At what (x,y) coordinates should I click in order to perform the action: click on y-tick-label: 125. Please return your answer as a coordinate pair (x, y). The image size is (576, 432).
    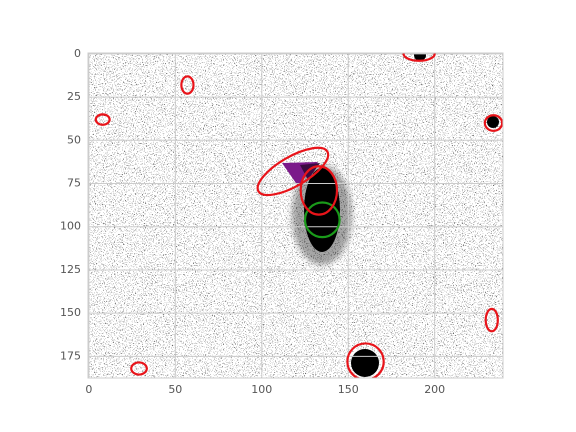
    Looking at the image, I should click on (70, 269).